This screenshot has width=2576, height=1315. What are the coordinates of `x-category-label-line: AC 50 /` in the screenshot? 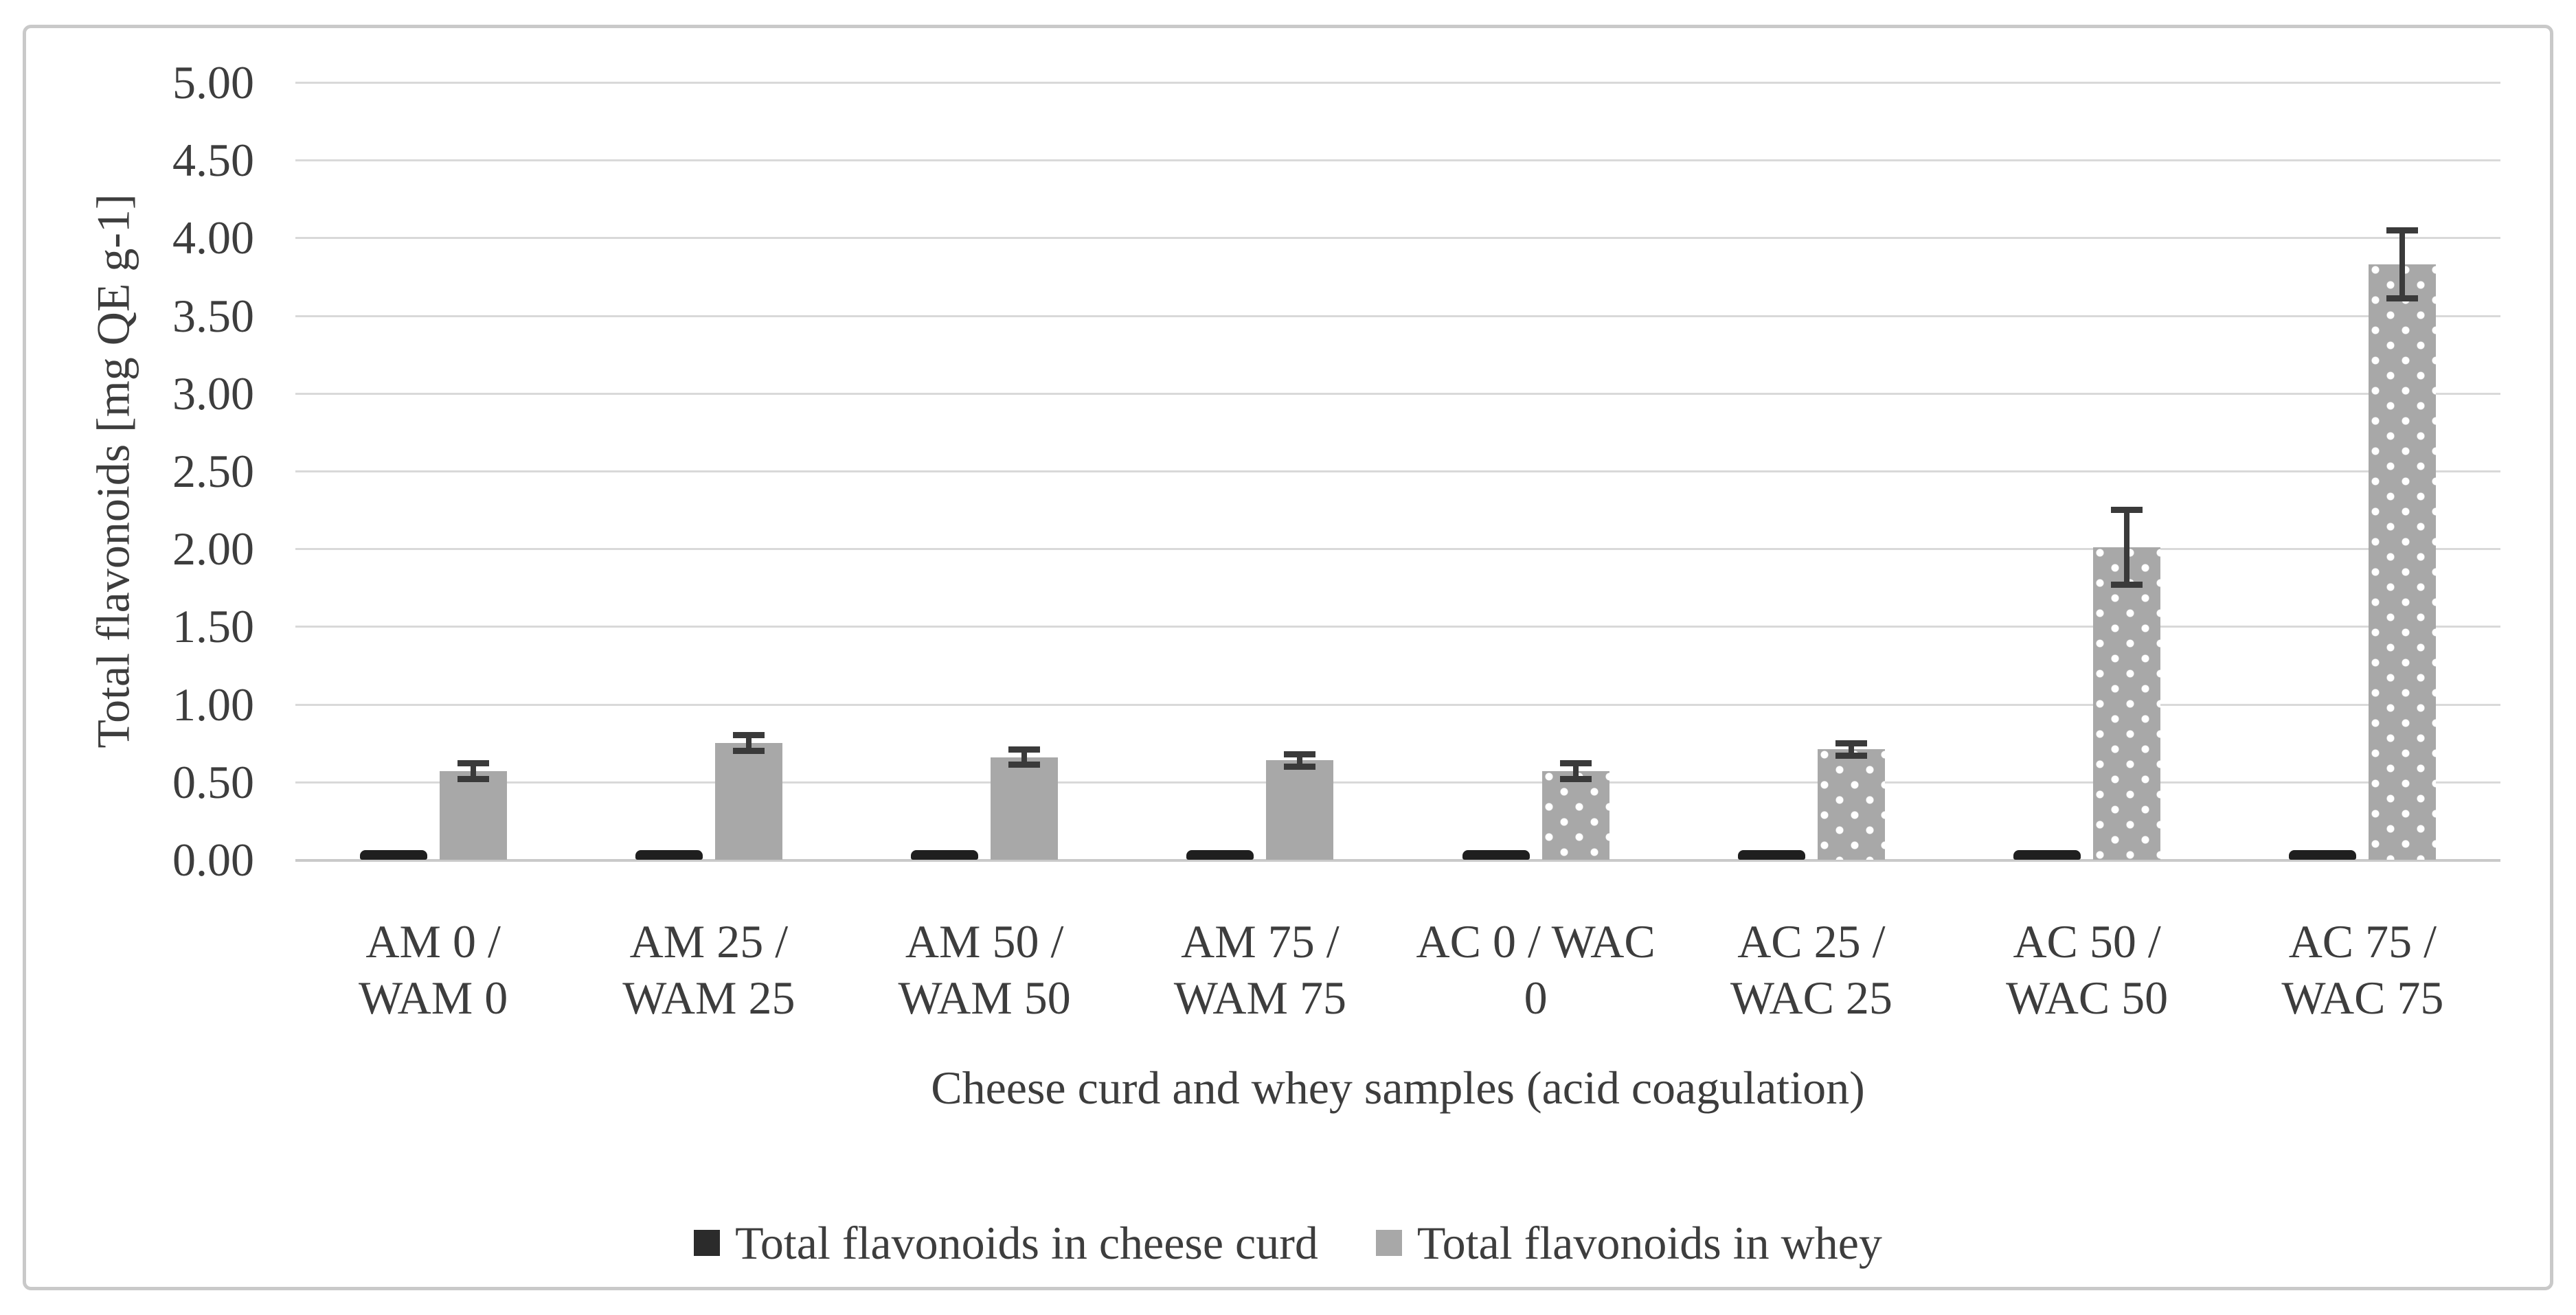 It's located at (2087, 941).